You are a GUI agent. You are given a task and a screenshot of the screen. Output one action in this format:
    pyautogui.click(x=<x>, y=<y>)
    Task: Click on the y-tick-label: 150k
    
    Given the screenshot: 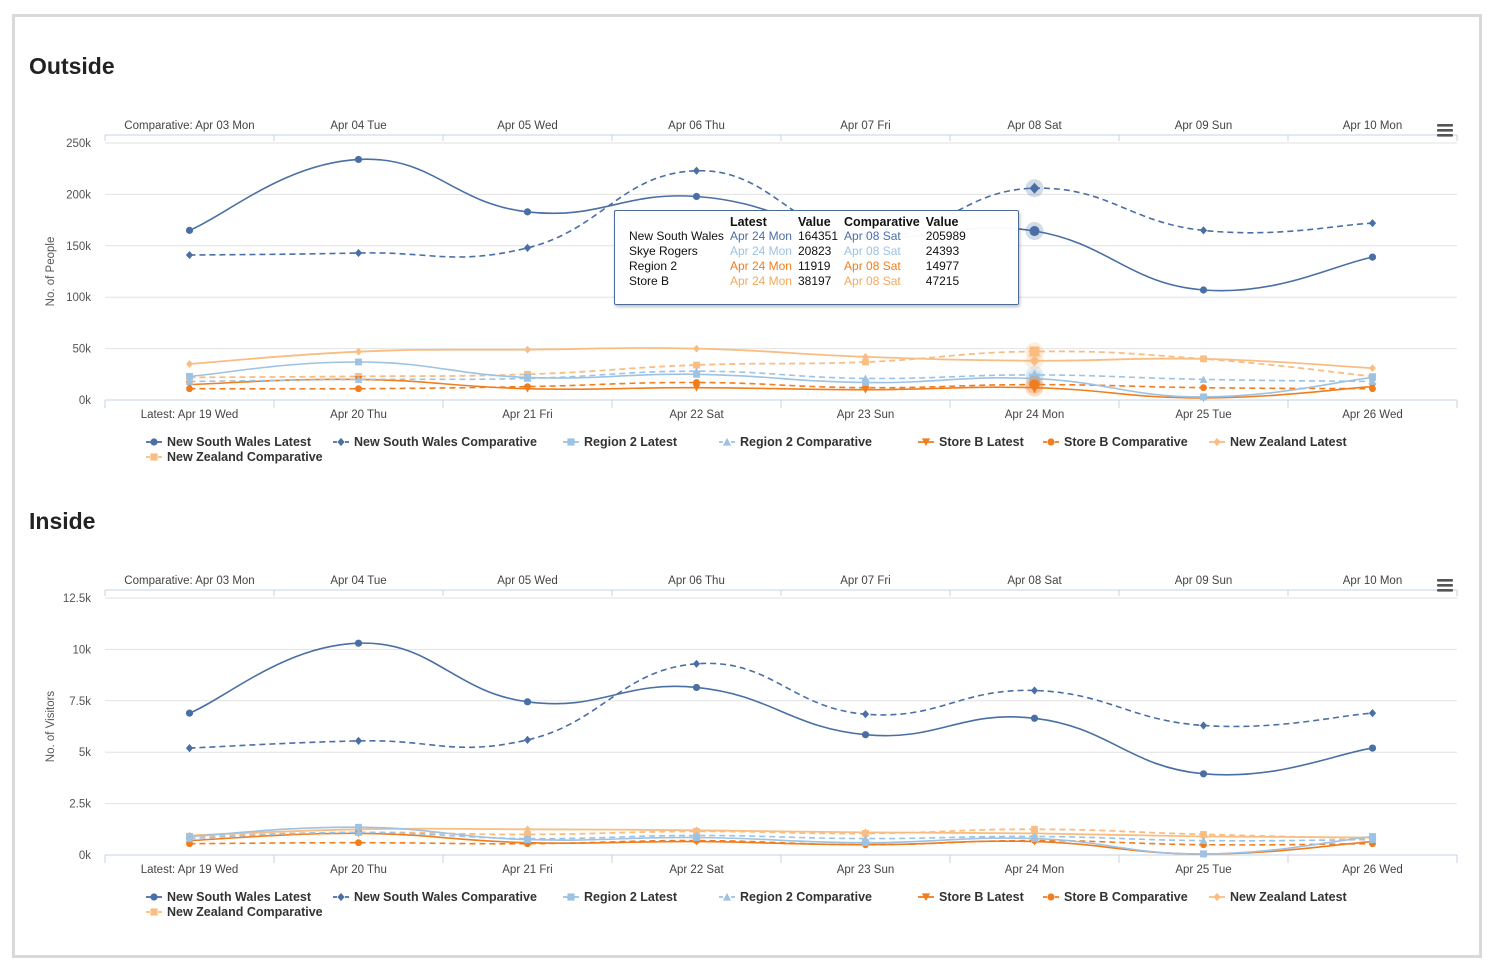 What is the action you would take?
    pyautogui.click(x=78, y=247)
    